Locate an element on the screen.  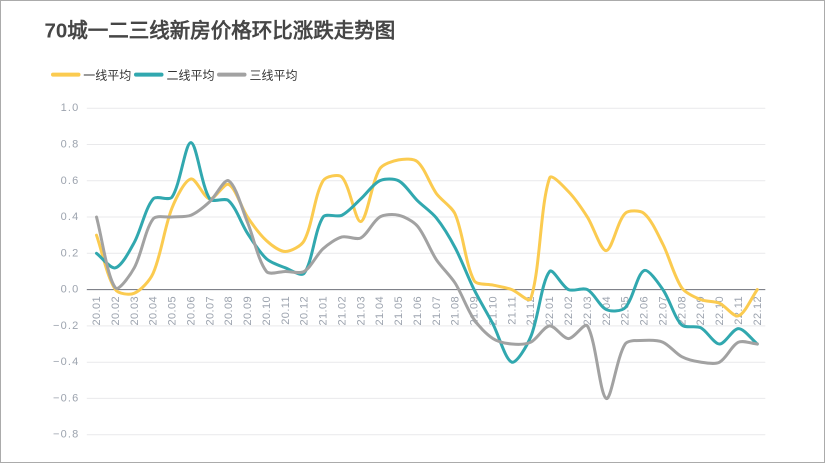
svg-text: −0.4 is located at coordinates (66, 362).